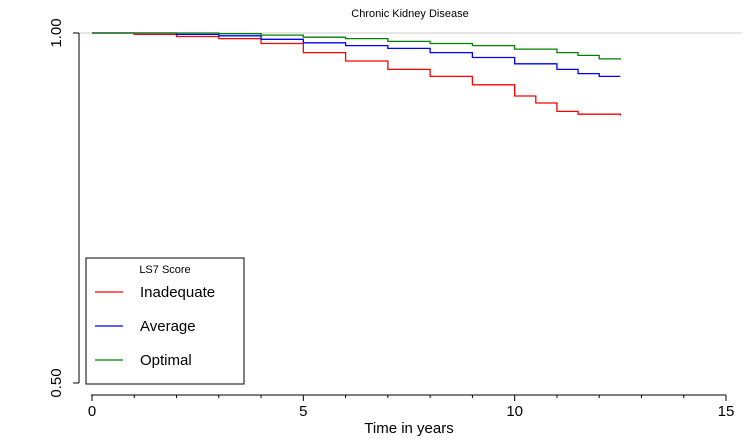 The image size is (744, 444). Describe the element at coordinates (168, 326) in the screenshot. I see `legend-label-average: Average` at that location.